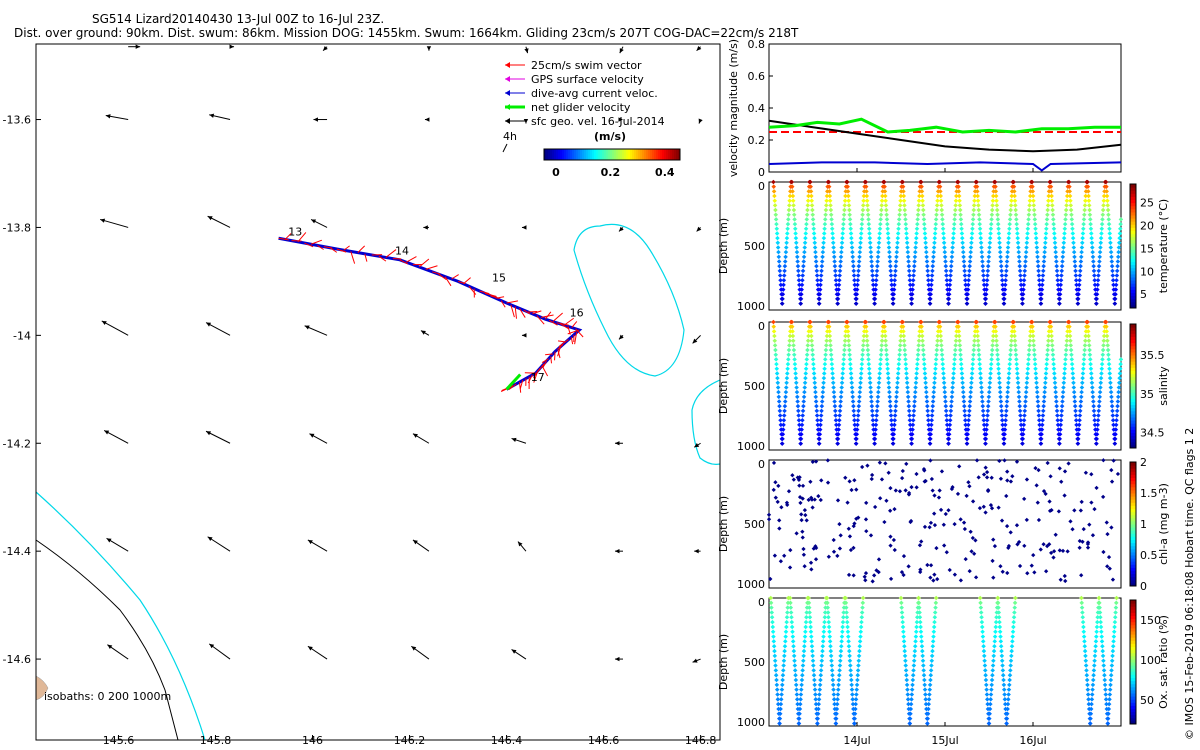  I want to click on temperature-y-tick-label: 0, so click(761, 186).